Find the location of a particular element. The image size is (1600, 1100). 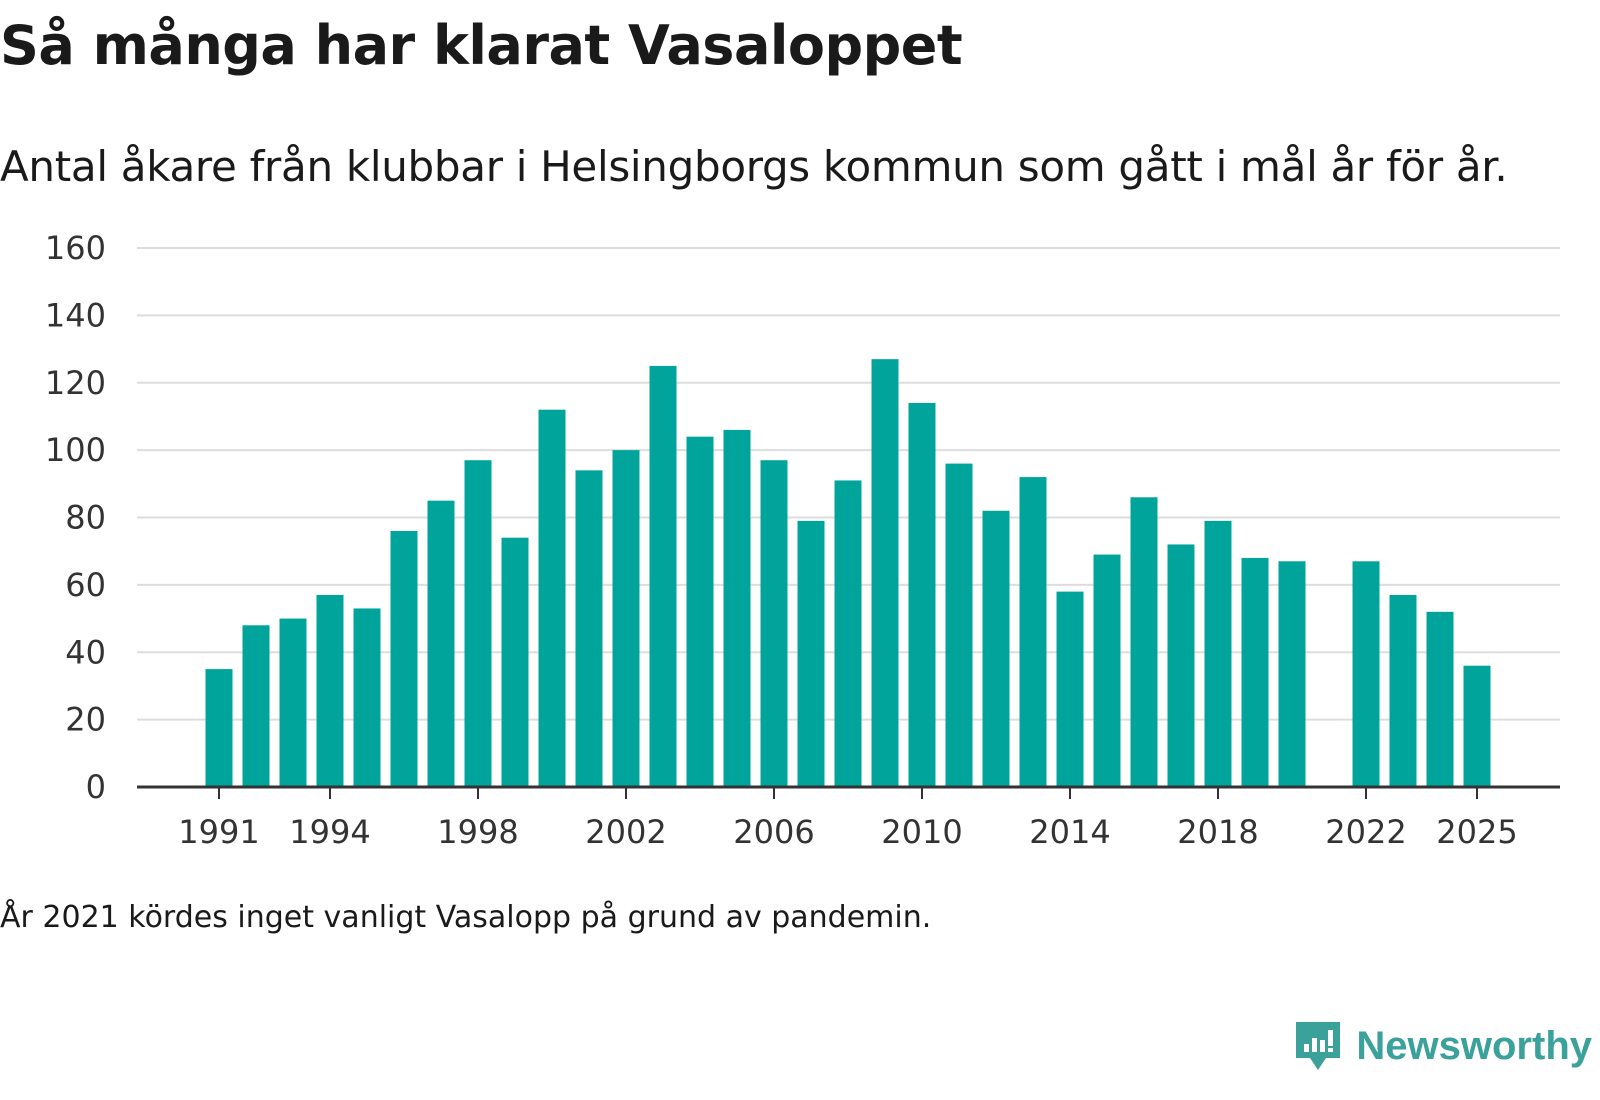

y-tick-label: 140 is located at coordinates (75, 315).